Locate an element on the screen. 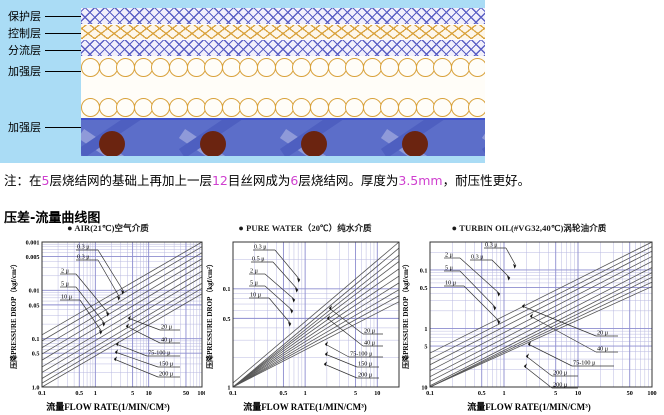  x-tick-label: 5 is located at coordinates (555, 393).